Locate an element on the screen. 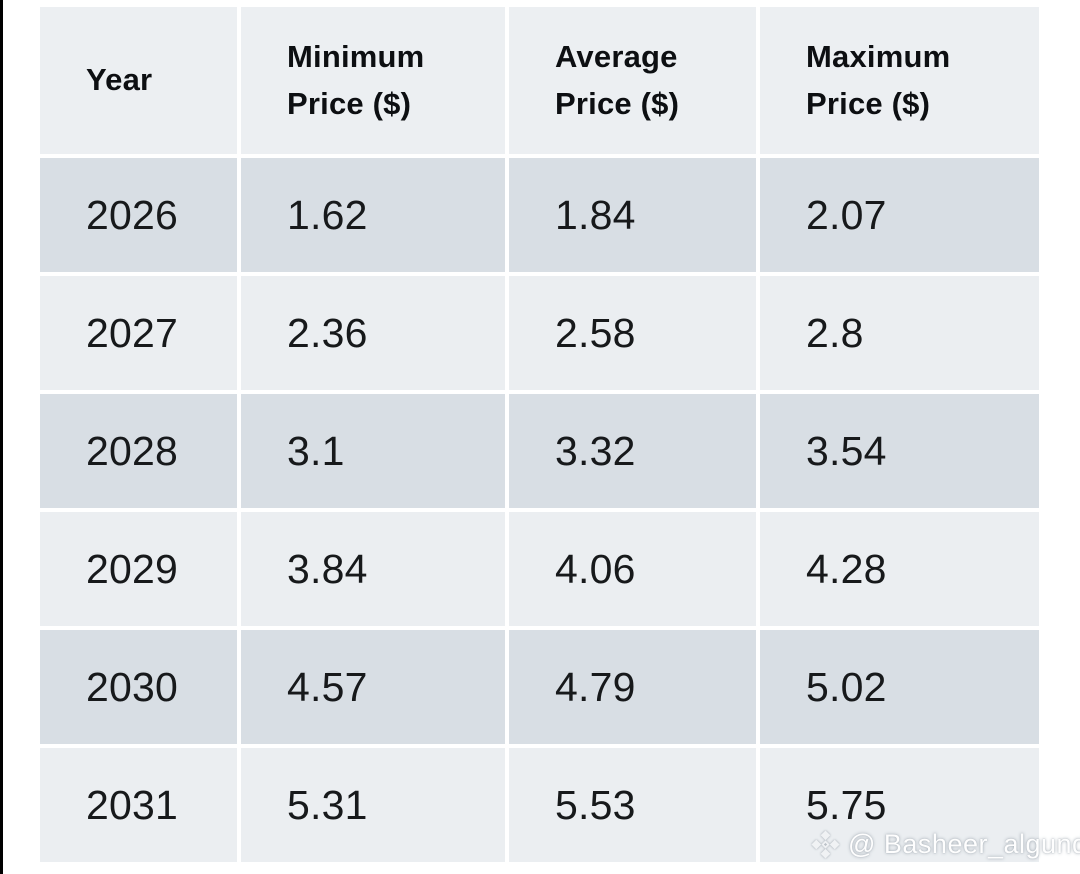  cell-maximum-price: 5.75 is located at coordinates (899, 805).